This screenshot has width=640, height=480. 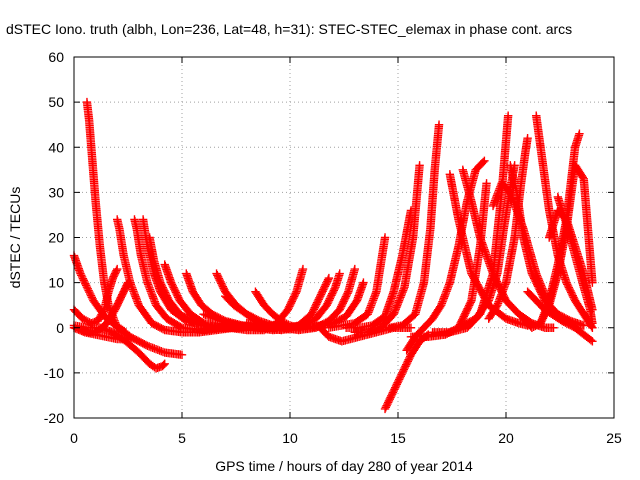 I want to click on x-tick-label: 15, so click(x=398, y=438).